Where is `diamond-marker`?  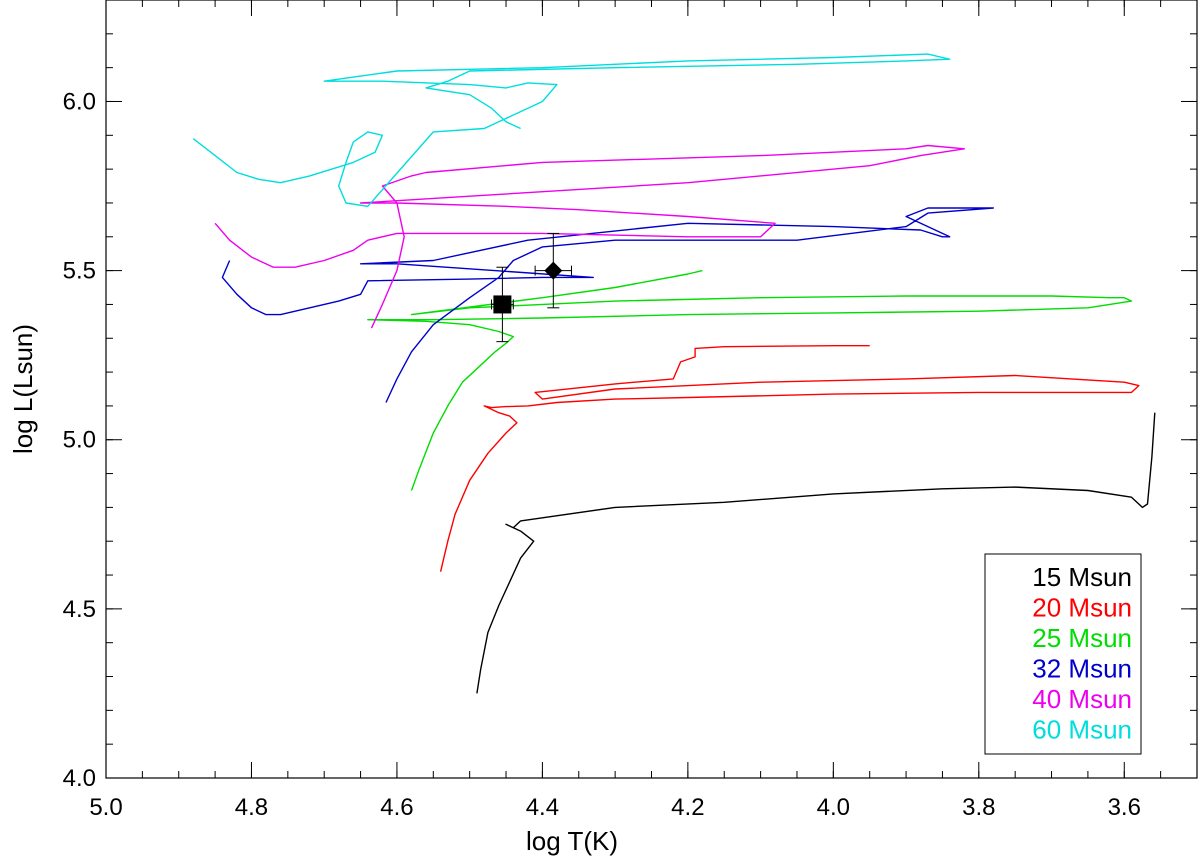 diamond-marker is located at coordinates (553, 270).